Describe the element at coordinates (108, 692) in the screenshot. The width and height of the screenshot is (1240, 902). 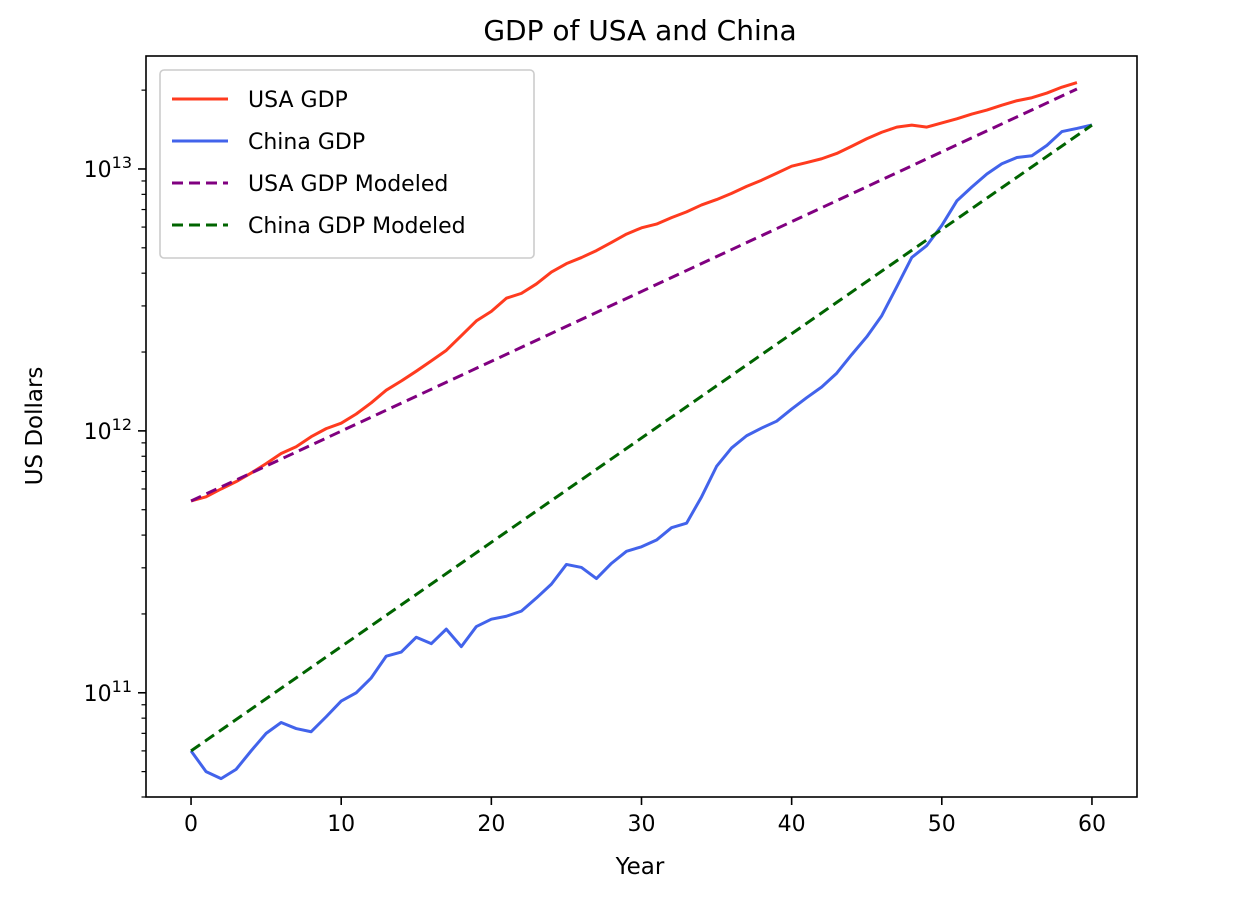
I see `y-tick-label: 1011` at that location.